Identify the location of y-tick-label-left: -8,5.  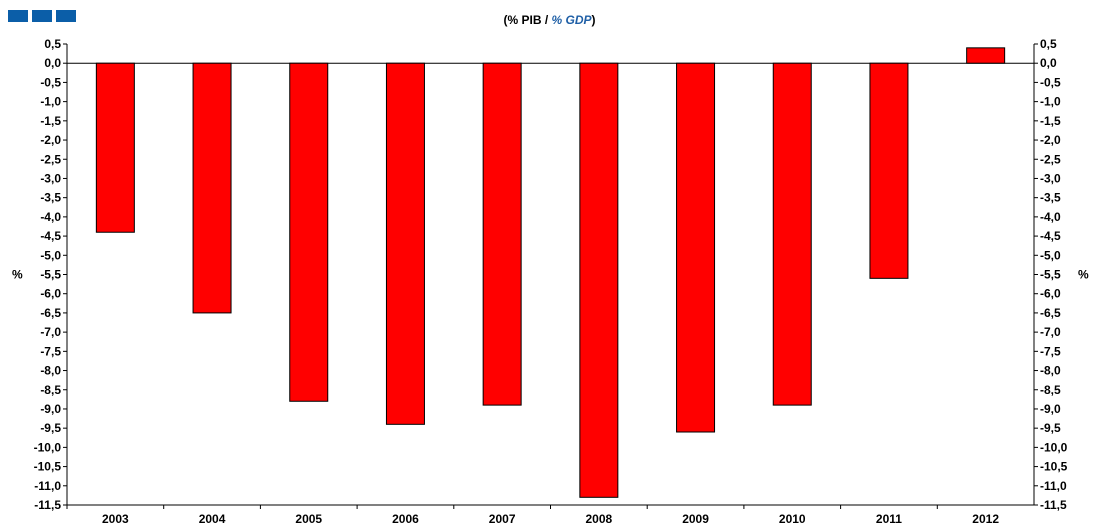
(50, 390).